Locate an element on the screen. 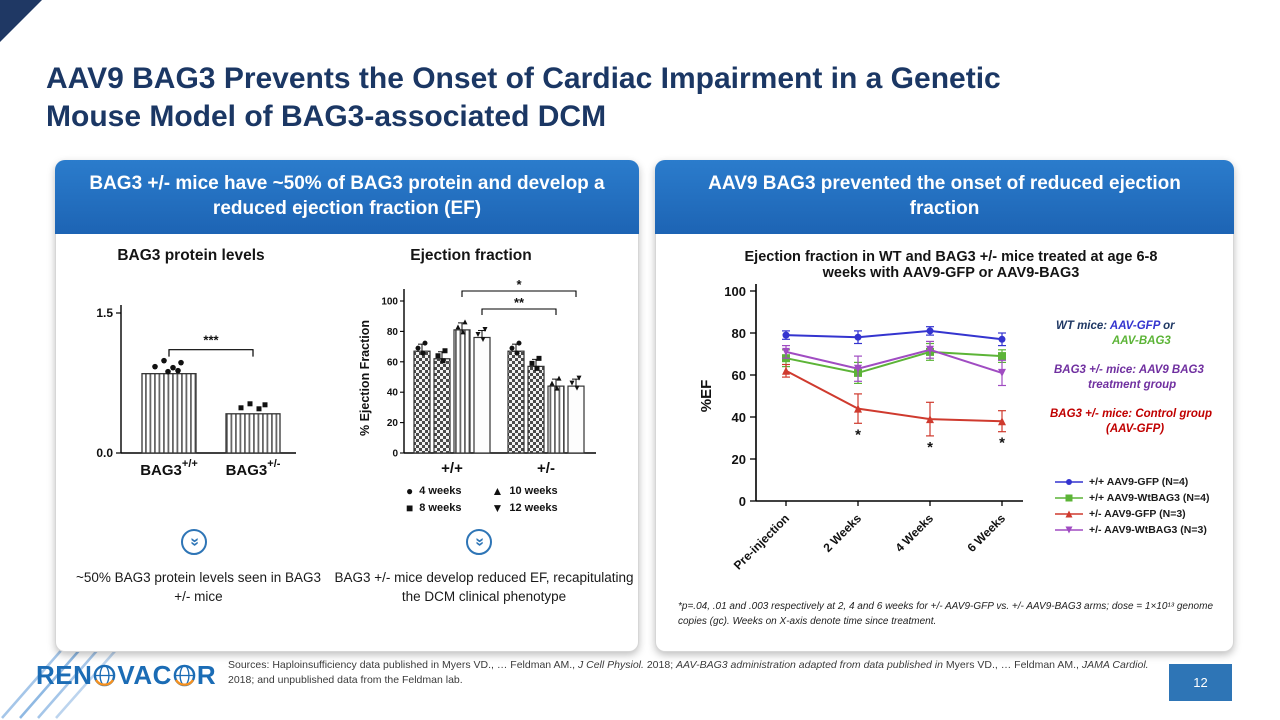  significance-label: *** is located at coordinates (211, 340).